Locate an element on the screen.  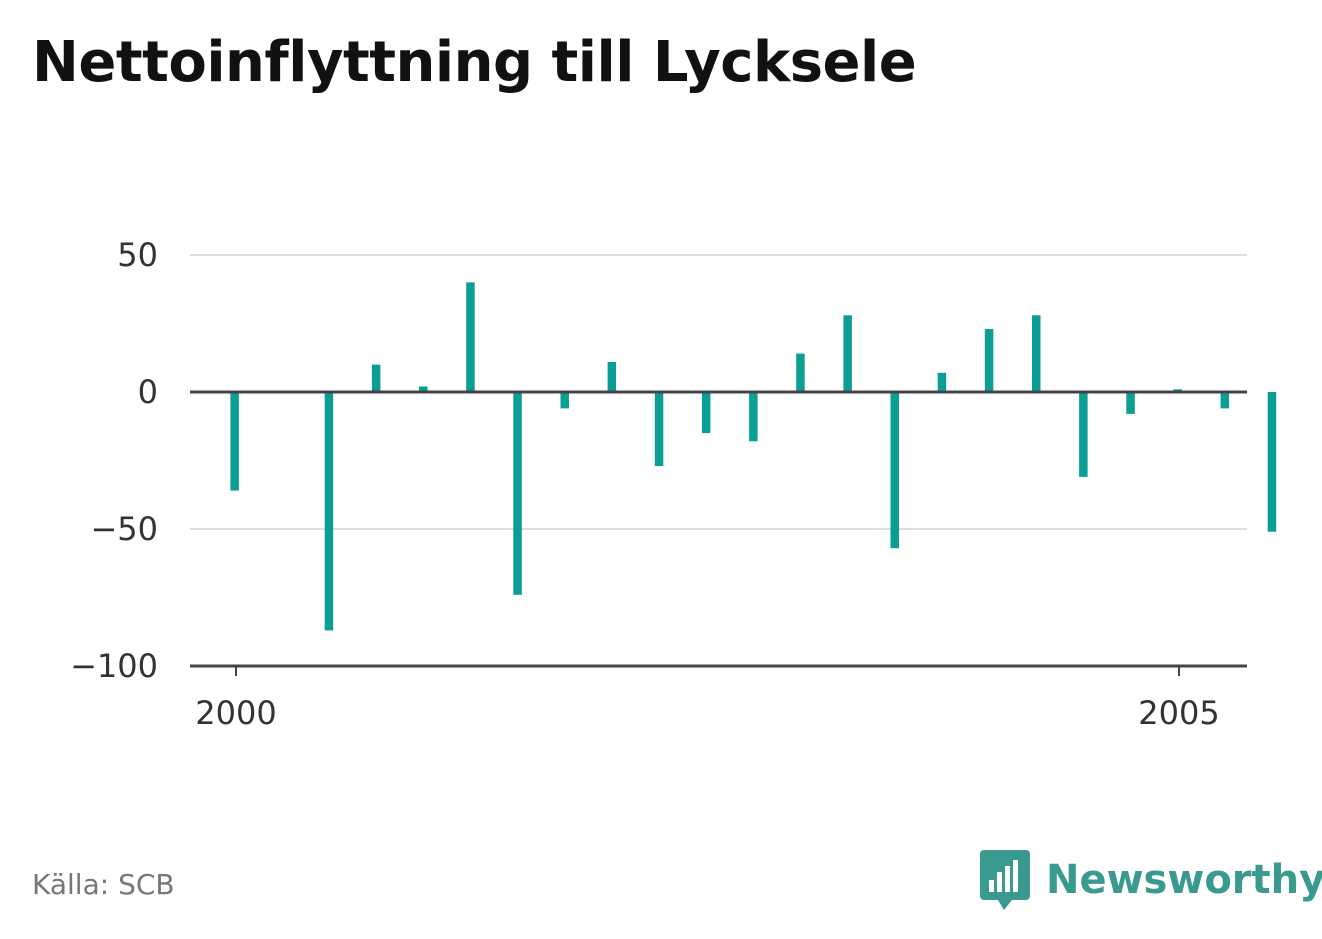
brand-name: Newsworthy is located at coordinates (1184, 880).